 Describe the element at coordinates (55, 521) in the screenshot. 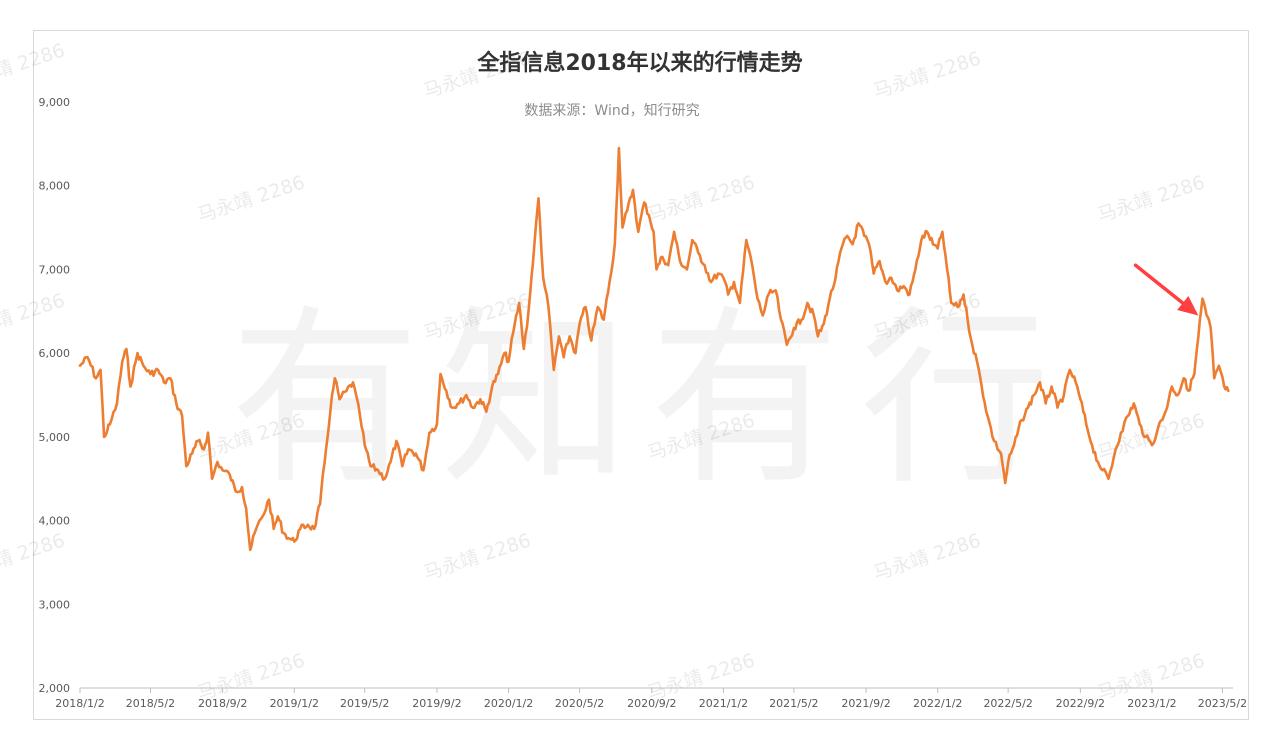

I see `y-tick-label: 4,000` at that location.